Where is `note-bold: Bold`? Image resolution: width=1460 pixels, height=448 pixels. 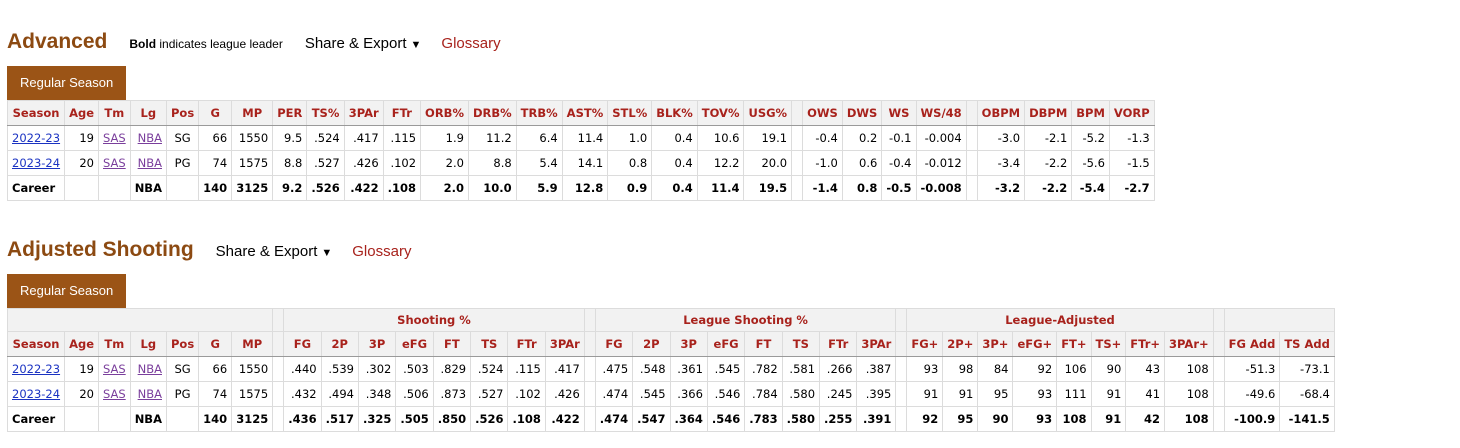
note-bold: Bold is located at coordinates (143, 44).